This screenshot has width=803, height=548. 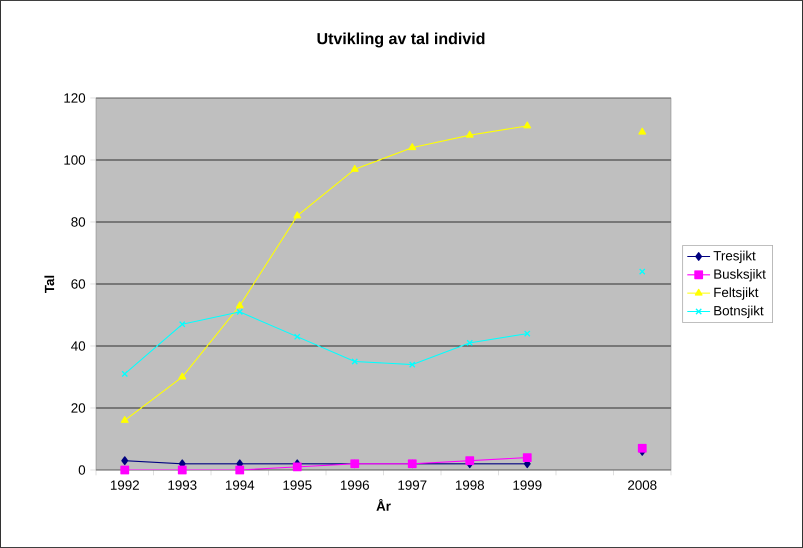 What do you see at coordinates (736, 293) in the screenshot?
I see `legend-label: Feltsjikt` at bounding box center [736, 293].